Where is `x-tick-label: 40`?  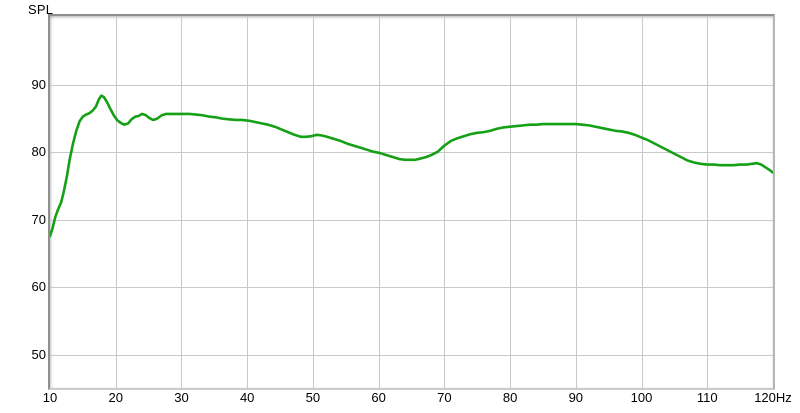
x-tick-label: 40 is located at coordinates (247, 397).